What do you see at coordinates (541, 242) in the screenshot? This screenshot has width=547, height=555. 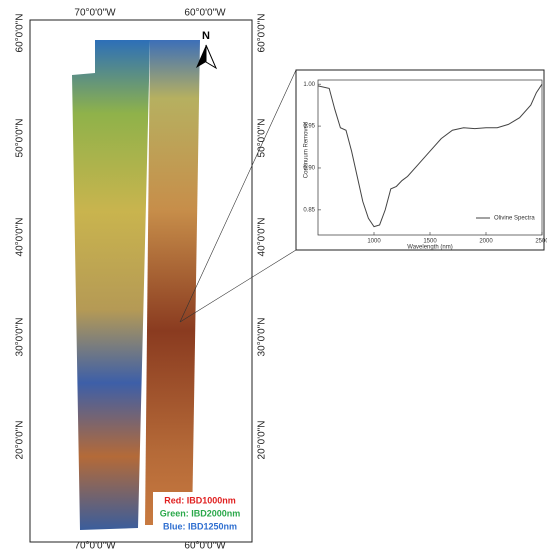 I see `x-tick-label: 2500` at bounding box center [541, 242].